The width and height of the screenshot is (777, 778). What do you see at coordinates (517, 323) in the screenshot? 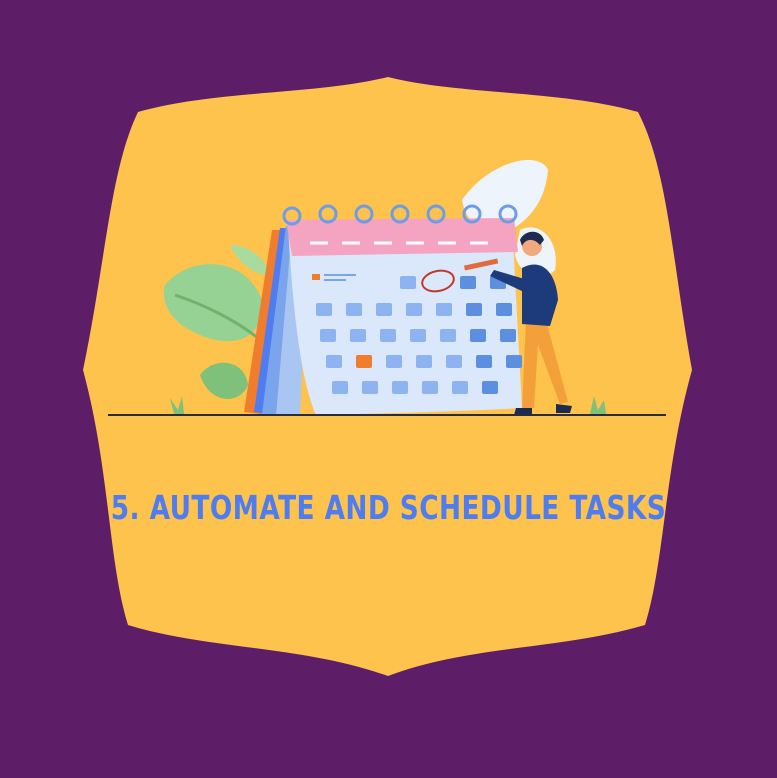
I see `person-icon` at bounding box center [517, 323].